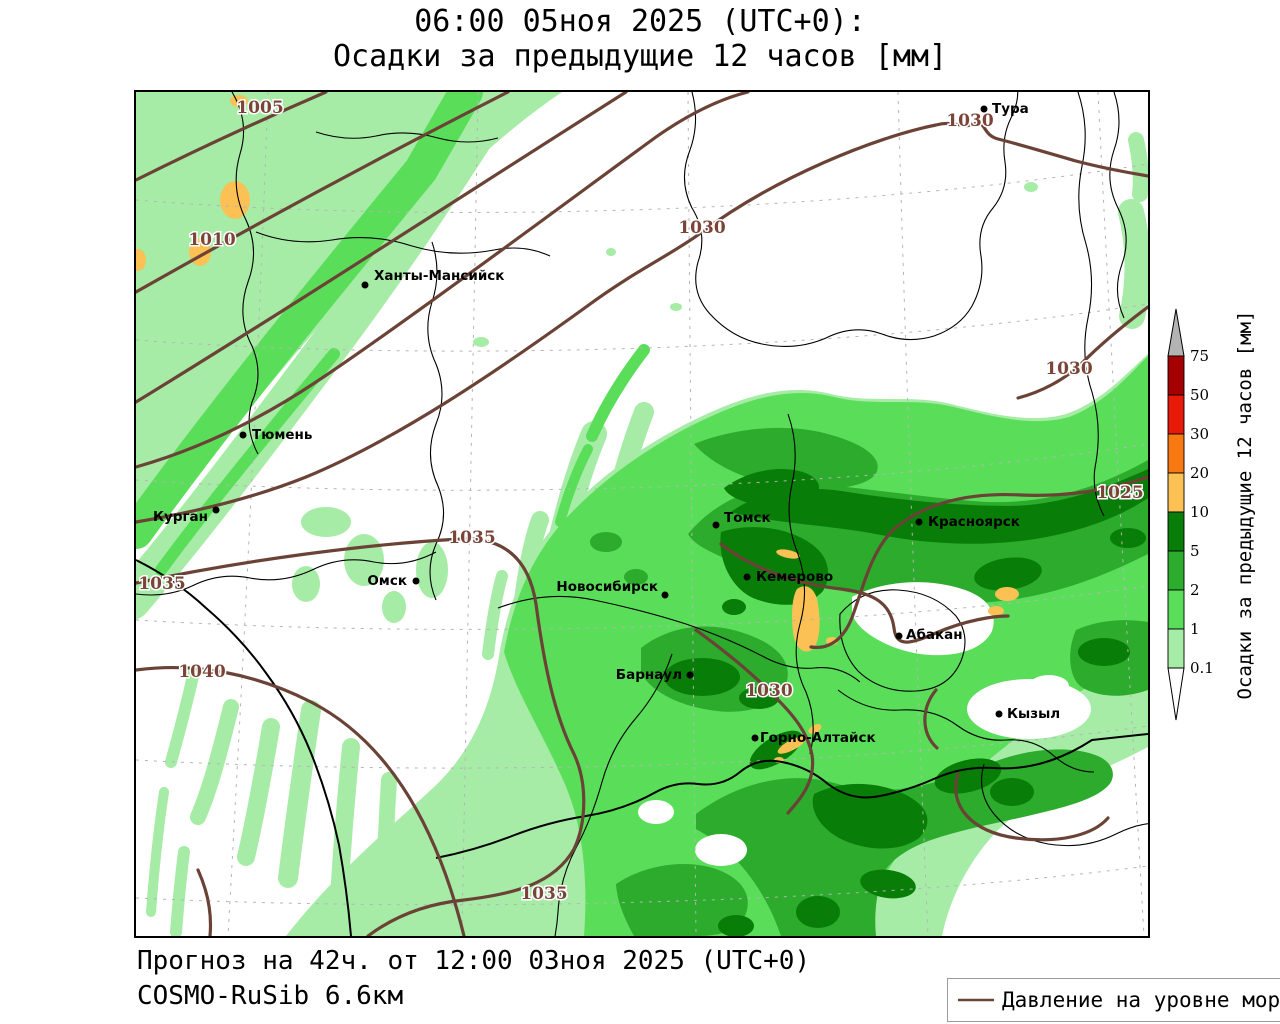  I want to click on city-label: Кызыл, so click(1033, 714).